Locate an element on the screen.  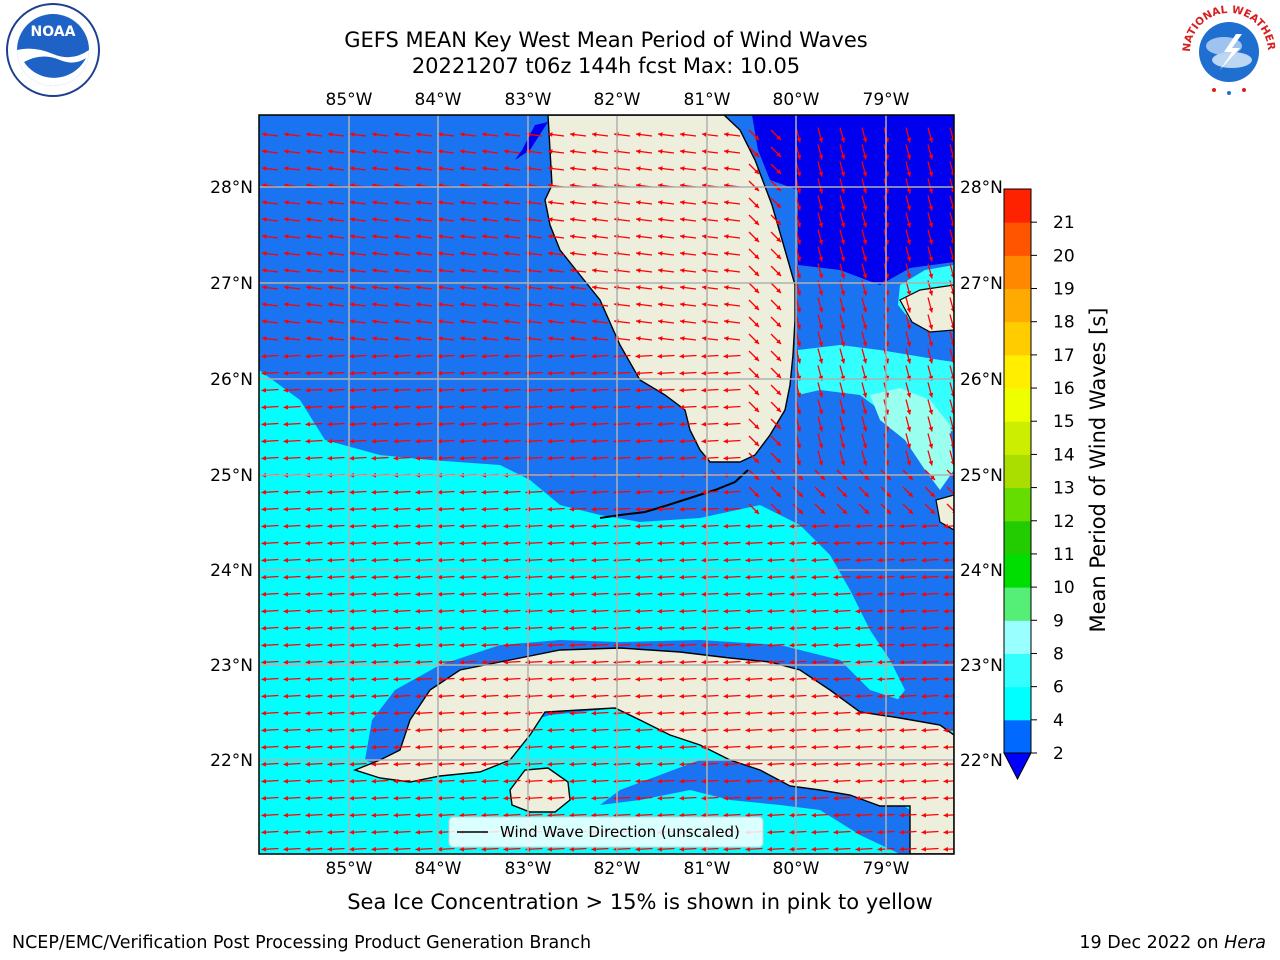
lon-label-top: 81°W is located at coordinates (707, 100).